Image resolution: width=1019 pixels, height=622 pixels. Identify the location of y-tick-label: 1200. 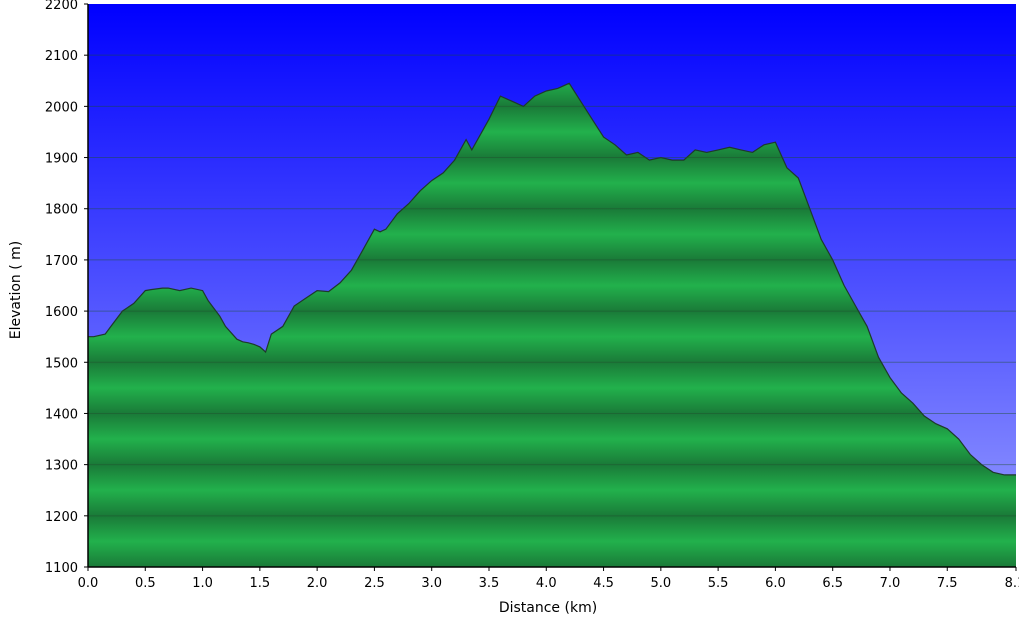
(61, 517).